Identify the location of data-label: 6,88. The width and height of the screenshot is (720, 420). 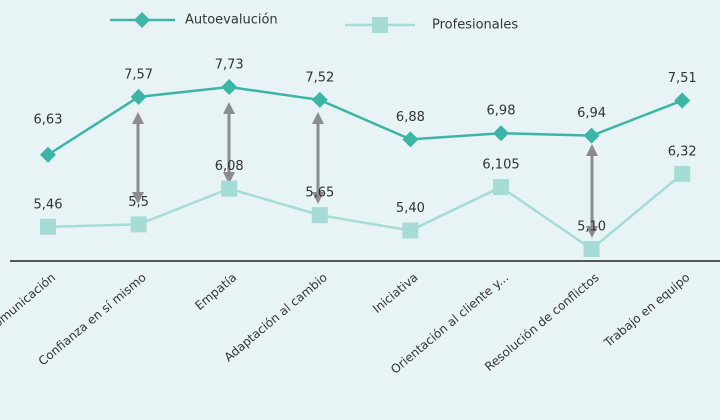
(410, 117).